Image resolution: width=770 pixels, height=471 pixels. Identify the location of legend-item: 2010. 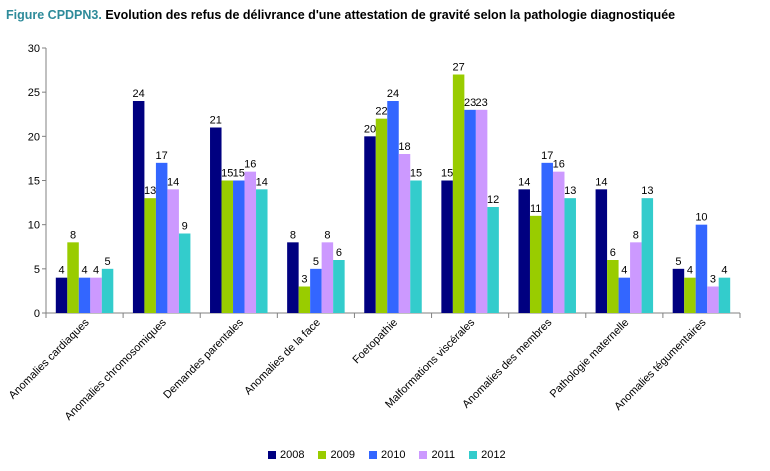
(387, 455).